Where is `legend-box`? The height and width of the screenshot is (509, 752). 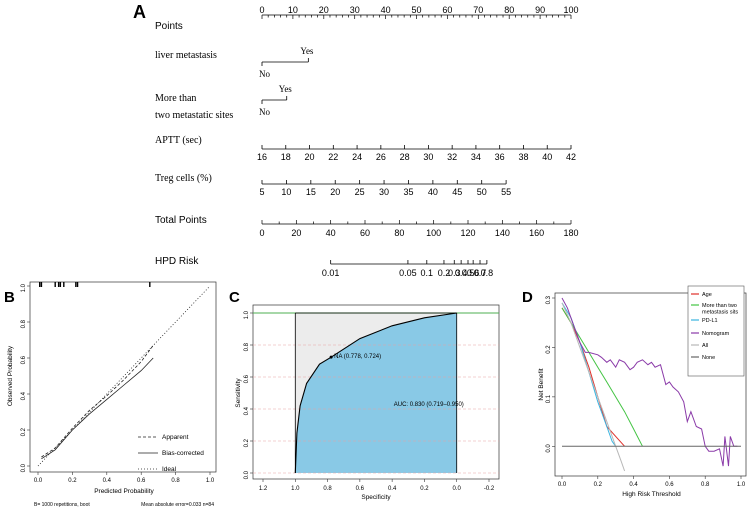
legend-box is located at coordinates (716, 331).